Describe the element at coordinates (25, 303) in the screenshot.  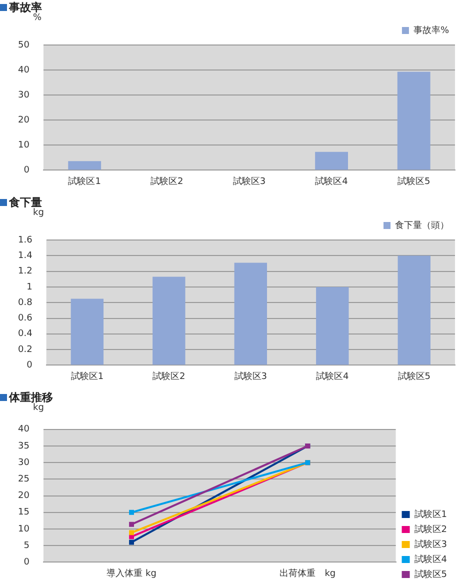
I see `y-tick-label: 0.8` at that location.